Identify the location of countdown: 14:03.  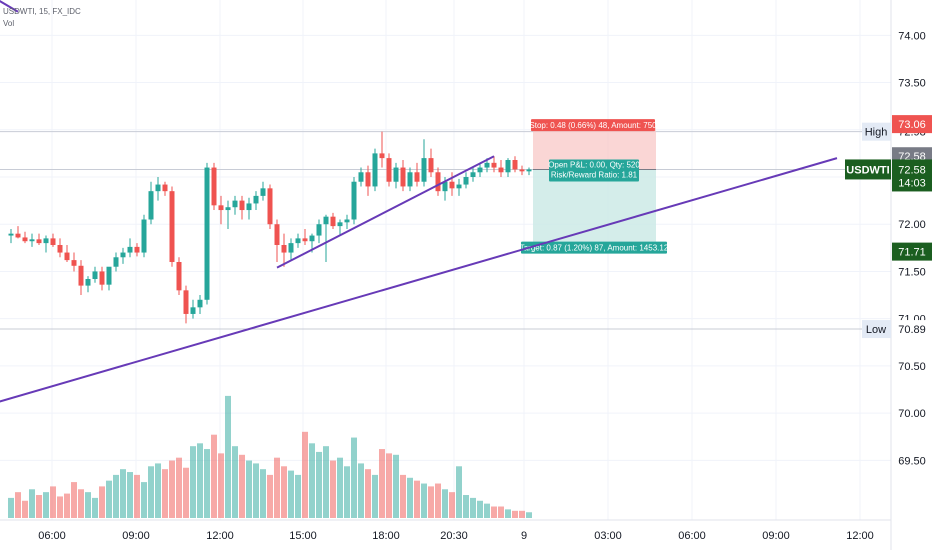
(912, 183).